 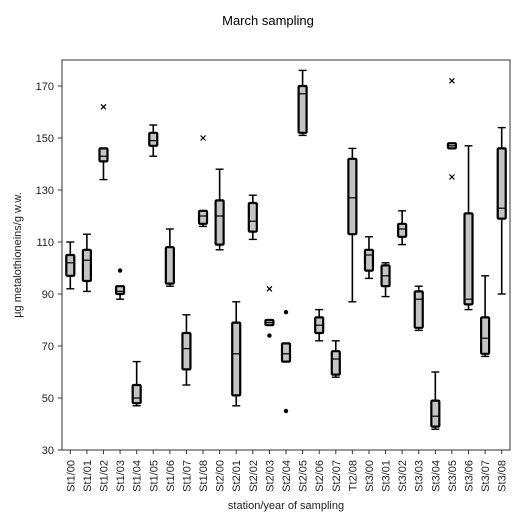 What do you see at coordinates (452, 128) in the screenshot?
I see `boxplot-St3/05` at bounding box center [452, 128].